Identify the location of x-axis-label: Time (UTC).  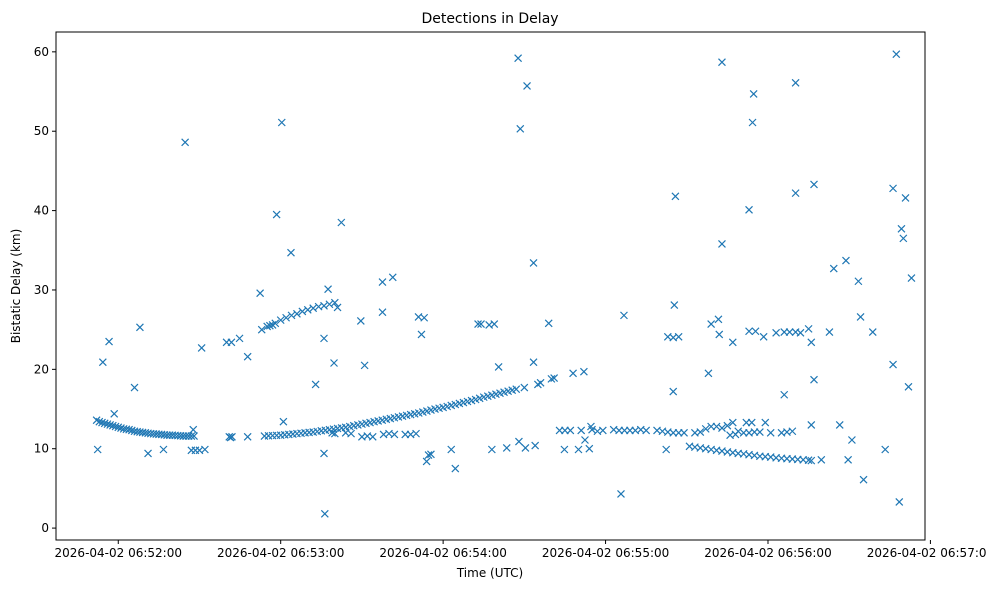
(489, 573).